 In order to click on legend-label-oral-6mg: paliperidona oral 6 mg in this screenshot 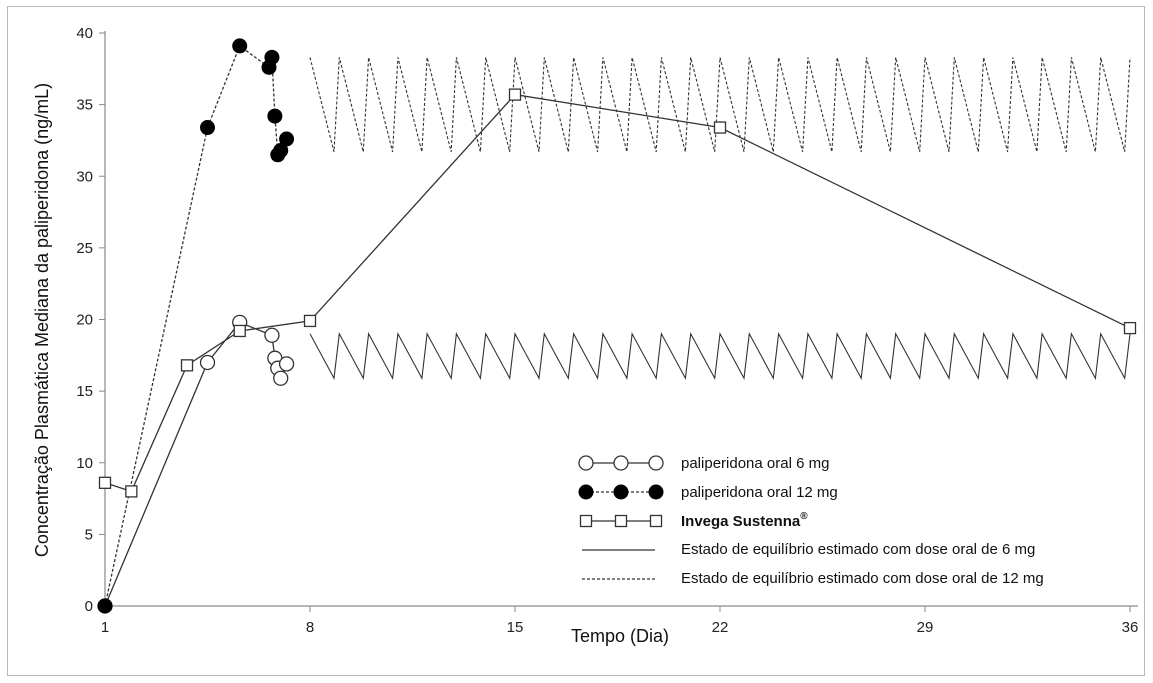, I will do `click(755, 463)`.